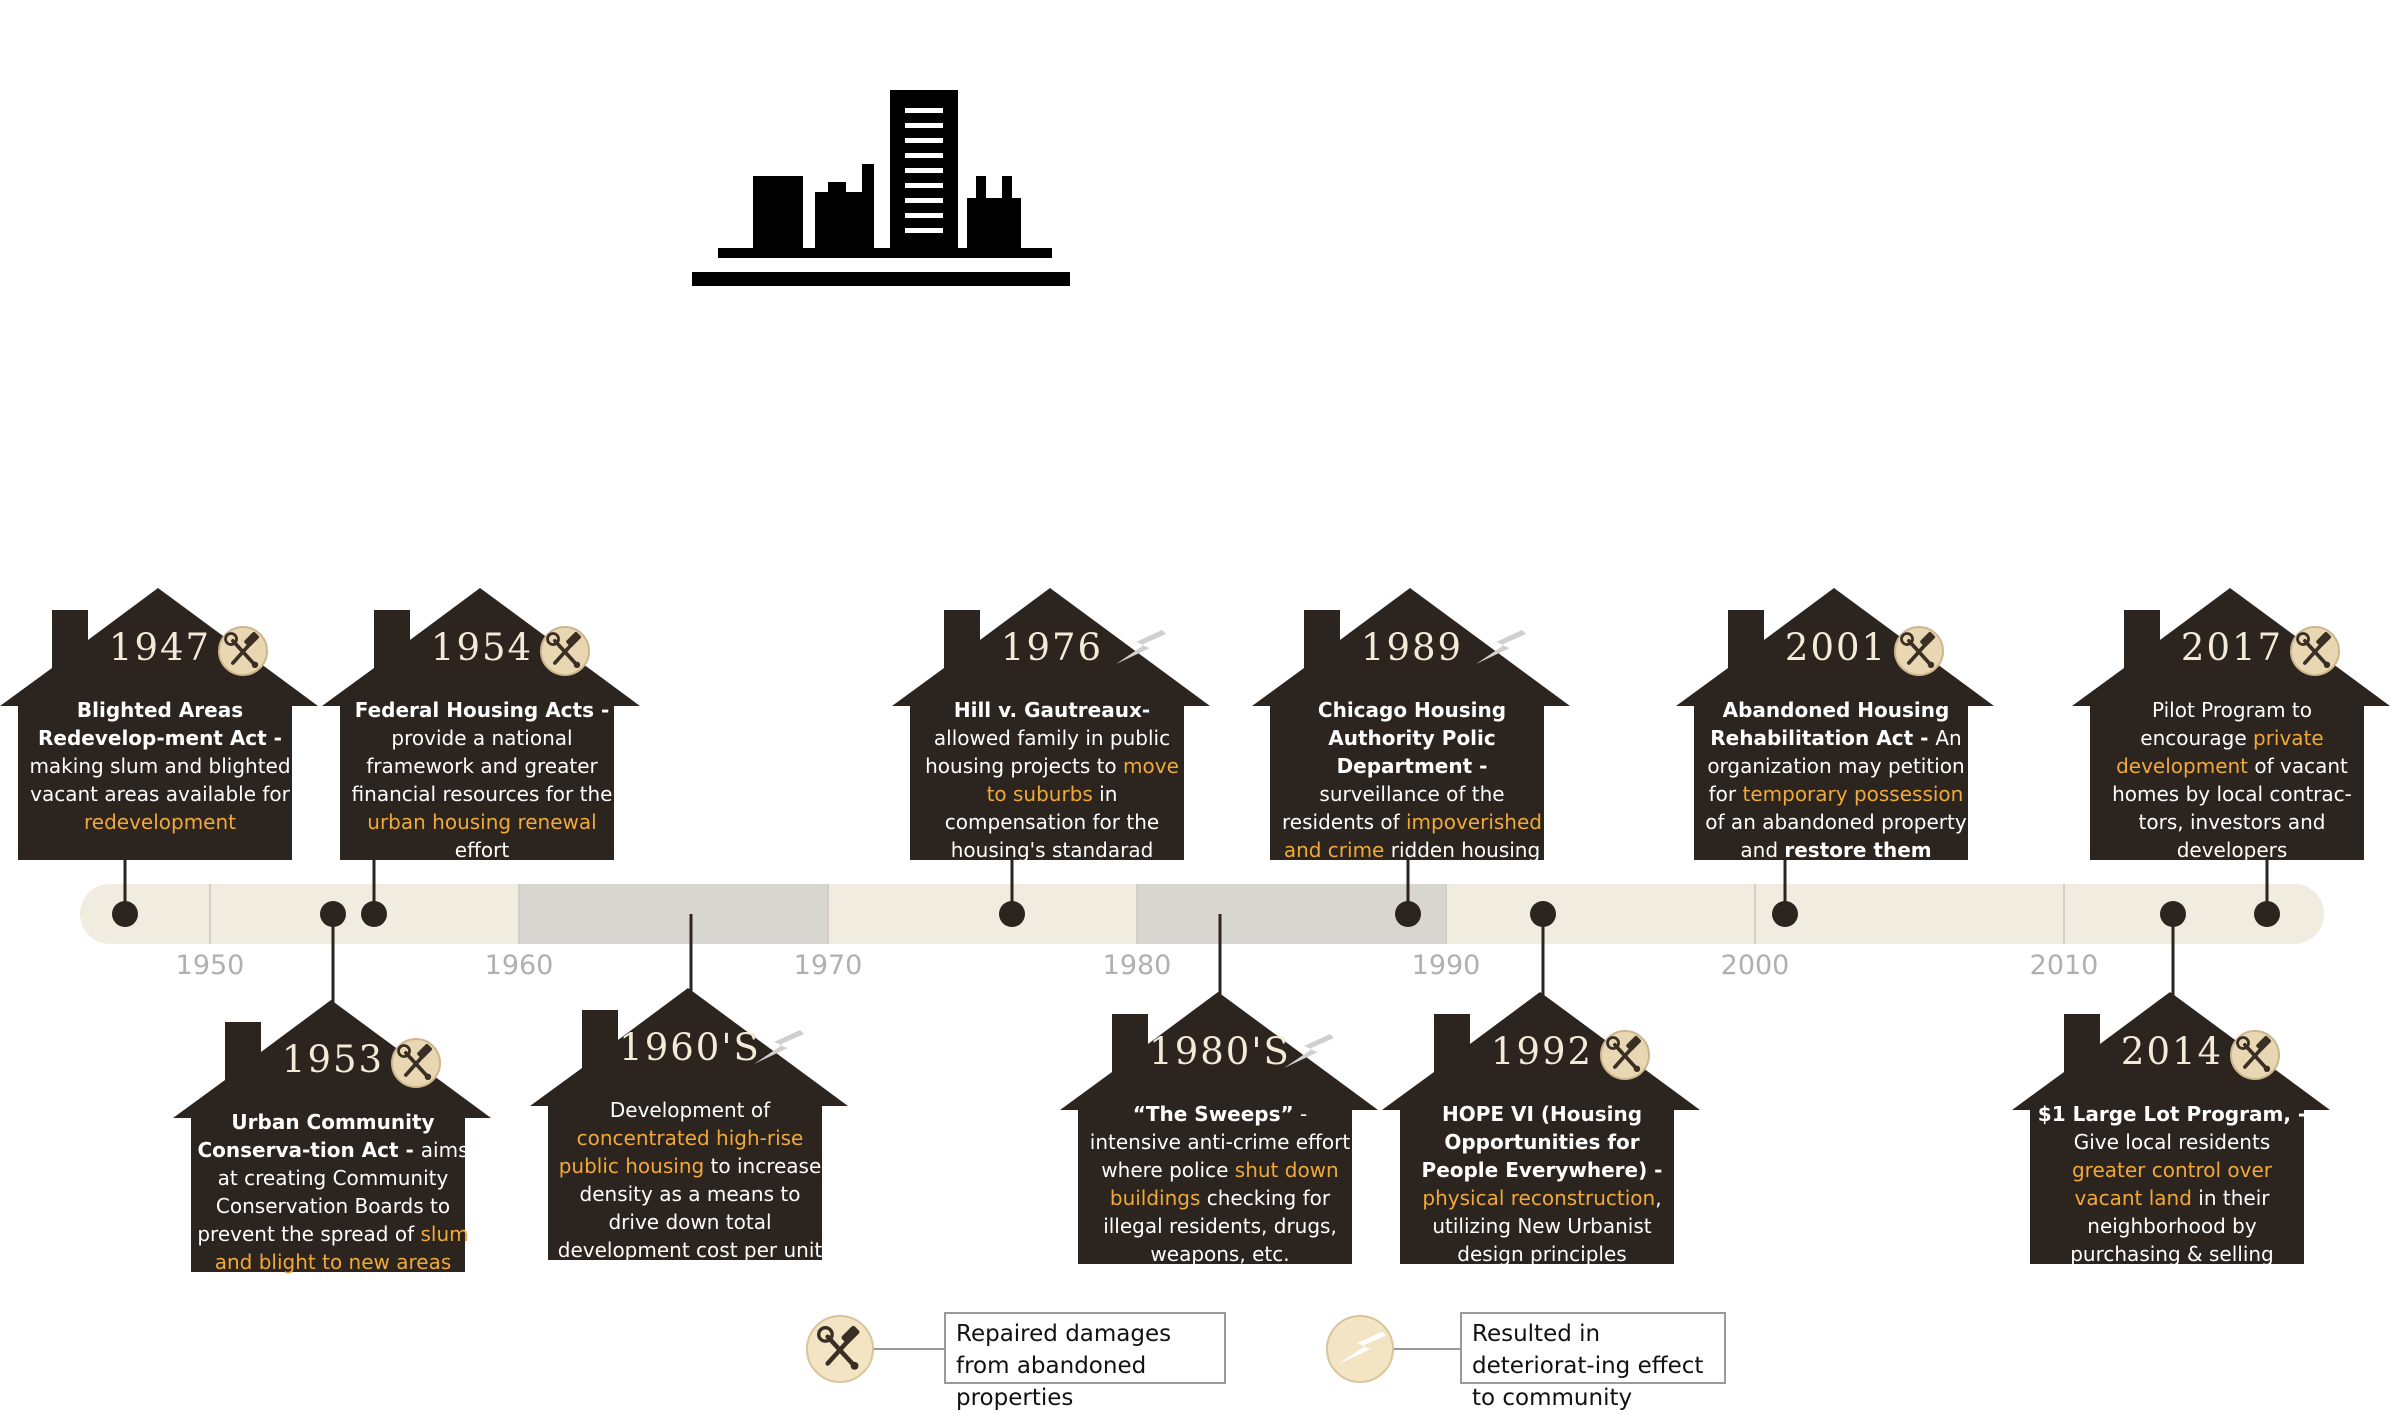 The height and width of the screenshot is (1414, 2391). Describe the element at coordinates (690, 1047) in the screenshot. I see `event-year: 1960'S` at that location.